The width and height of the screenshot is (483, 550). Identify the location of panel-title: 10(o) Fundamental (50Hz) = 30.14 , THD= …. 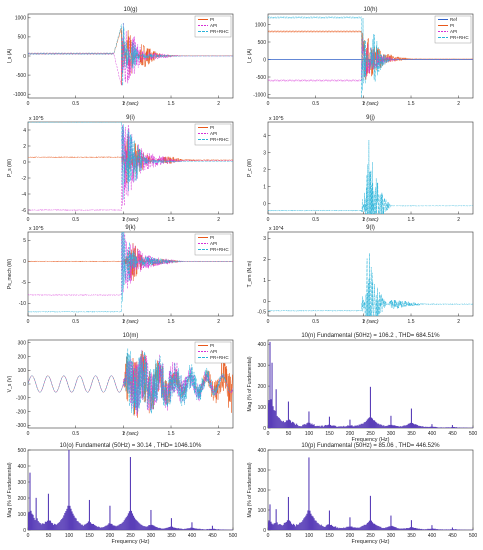
(131, 446).